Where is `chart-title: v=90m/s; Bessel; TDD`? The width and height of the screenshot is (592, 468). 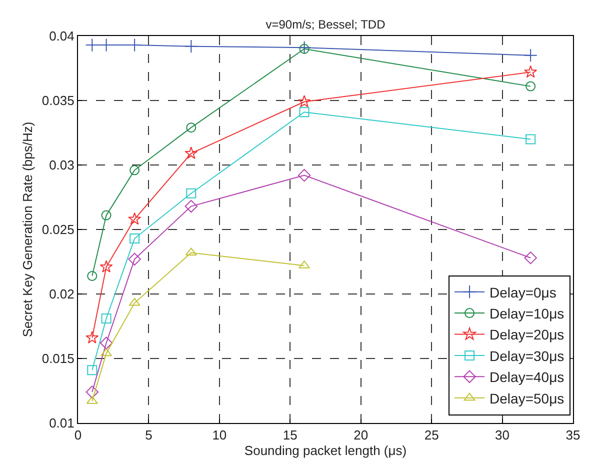 chart-title: v=90m/s; Bessel; TDD is located at coordinates (326, 24).